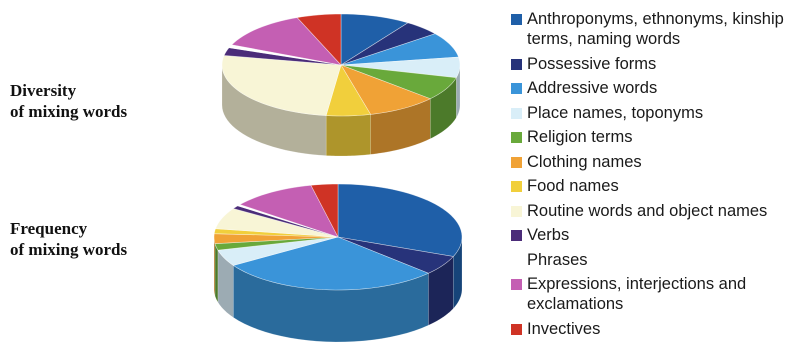 The width and height of the screenshot is (797, 346). I want to click on legend-item: Place names, toponyms, so click(653, 113).